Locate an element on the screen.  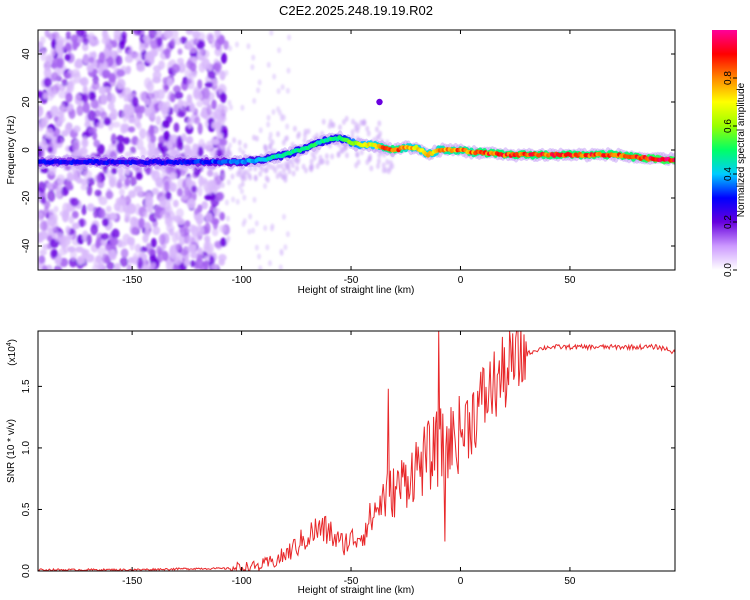
spectrogram-y-label: Frequency (Hz) is located at coordinates (11, 150).